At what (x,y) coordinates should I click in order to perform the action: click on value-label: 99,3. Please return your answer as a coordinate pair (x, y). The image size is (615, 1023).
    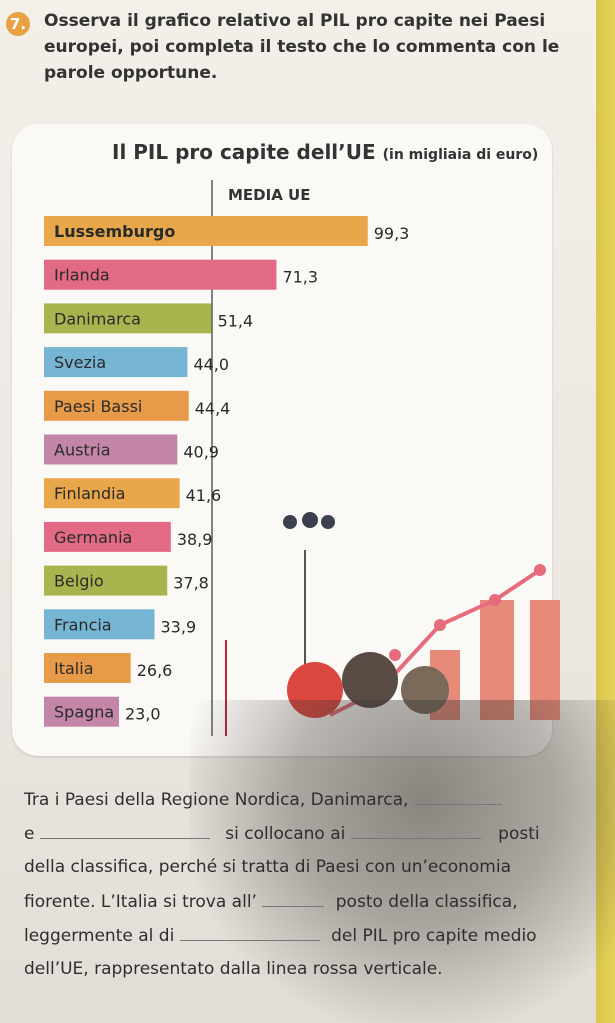
    Looking at the image, I should click on (392, 233).